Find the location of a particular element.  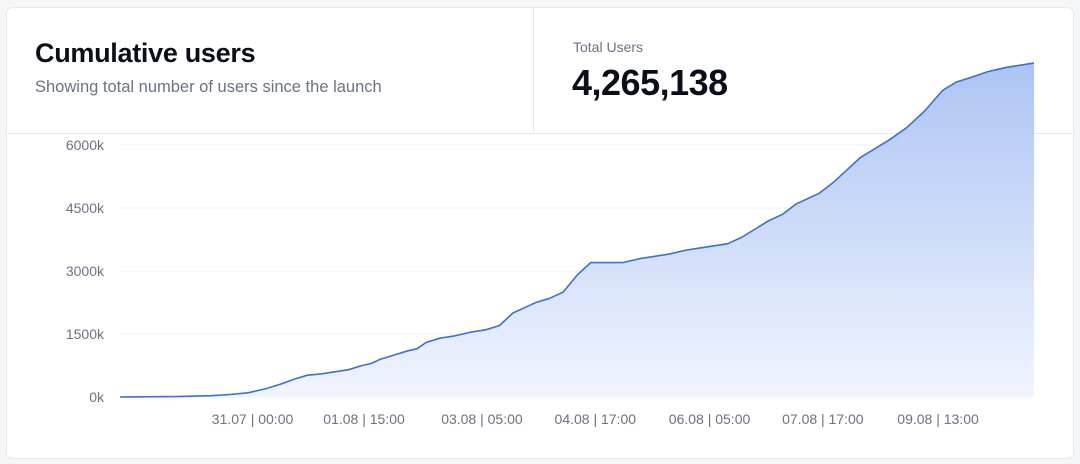

x-tick-label: 06.08 | 05:00 is located at coordinates (710, 419).